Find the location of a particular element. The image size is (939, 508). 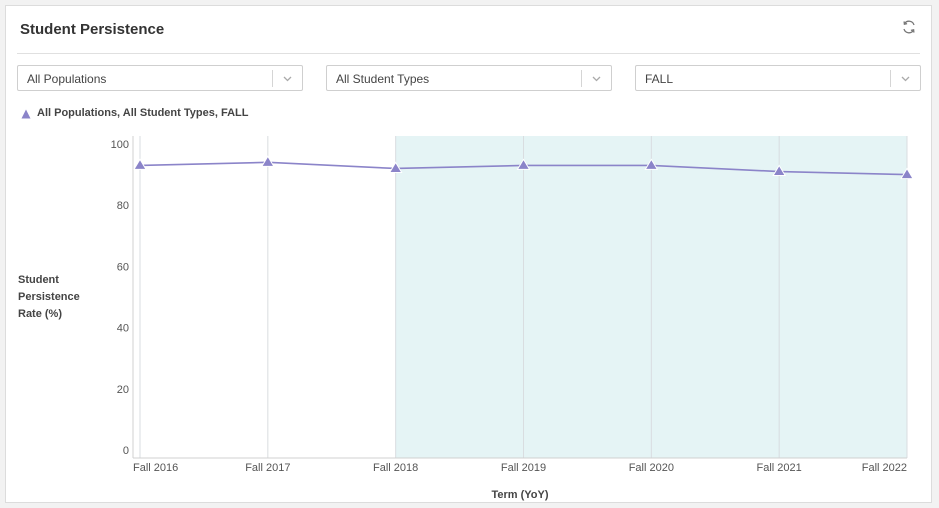

y-tick-label: 0 is located at coordinates (126, 451).